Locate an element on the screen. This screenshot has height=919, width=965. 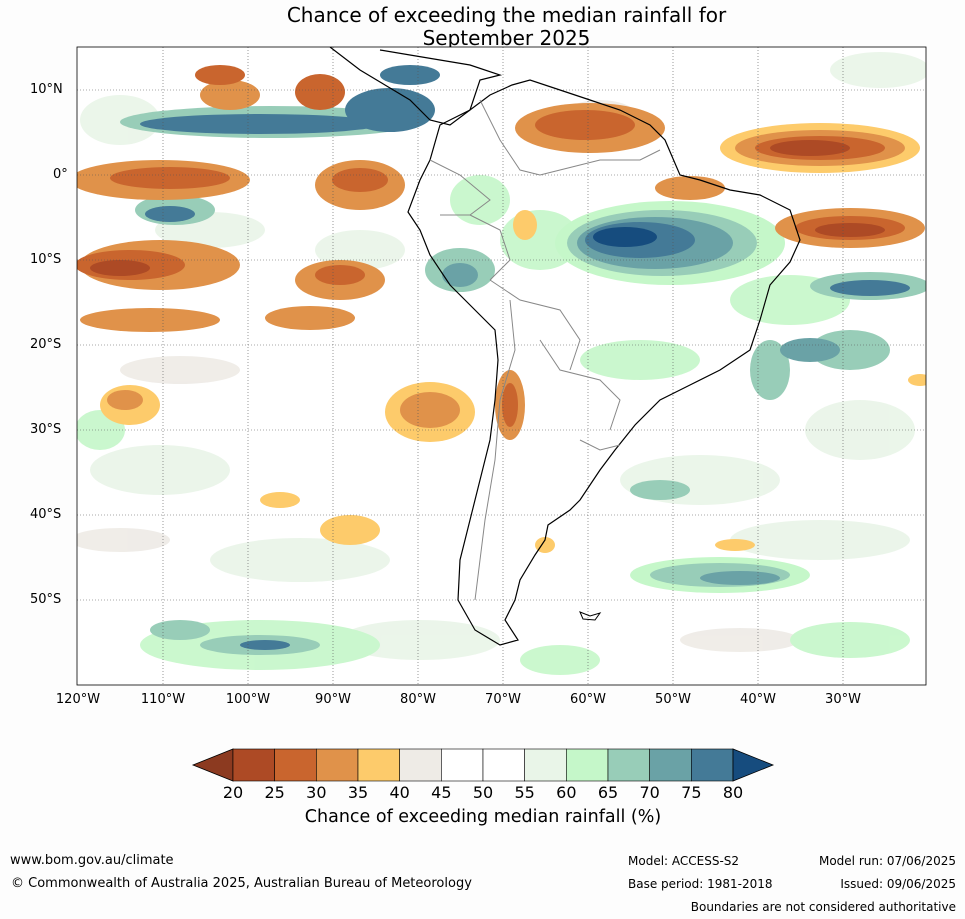
colorbar-tick-label: 30 is located at coordinates (316, 792).